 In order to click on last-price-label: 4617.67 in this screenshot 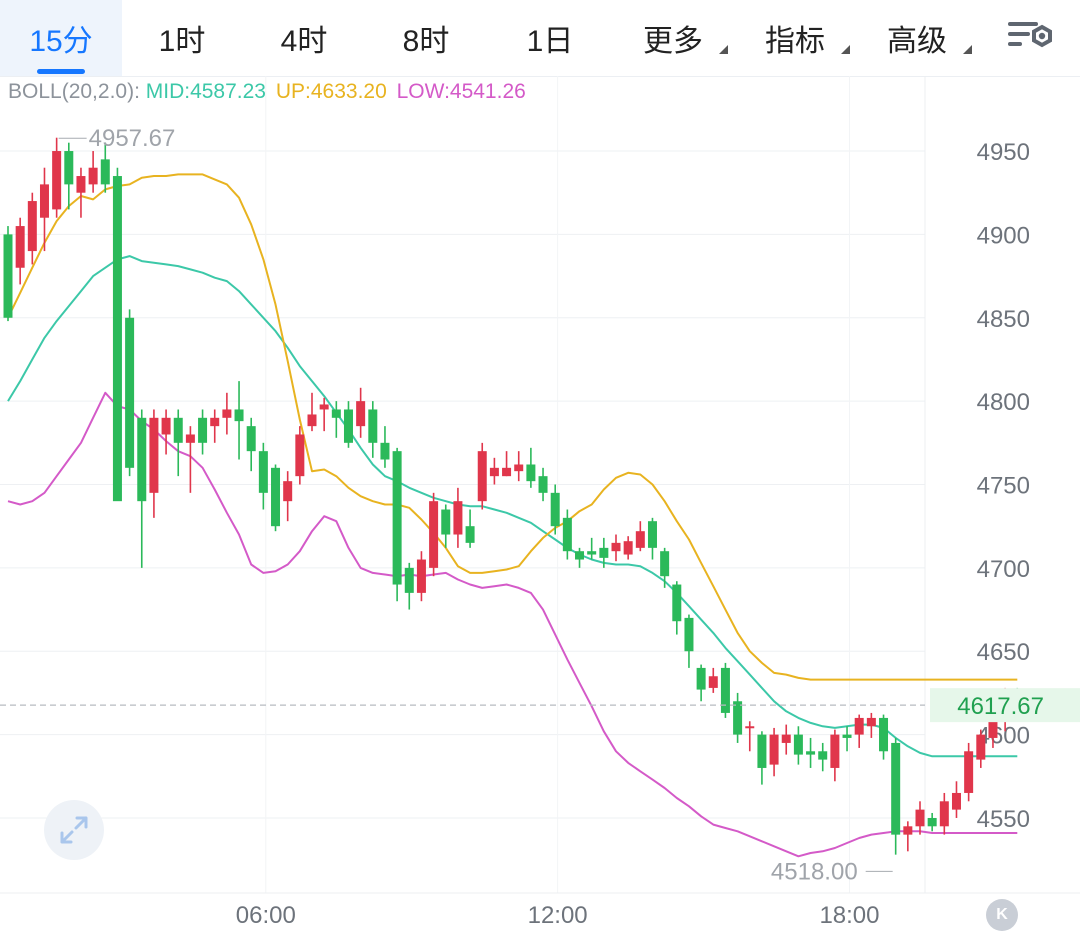, I will do `click(1000, 706)`.